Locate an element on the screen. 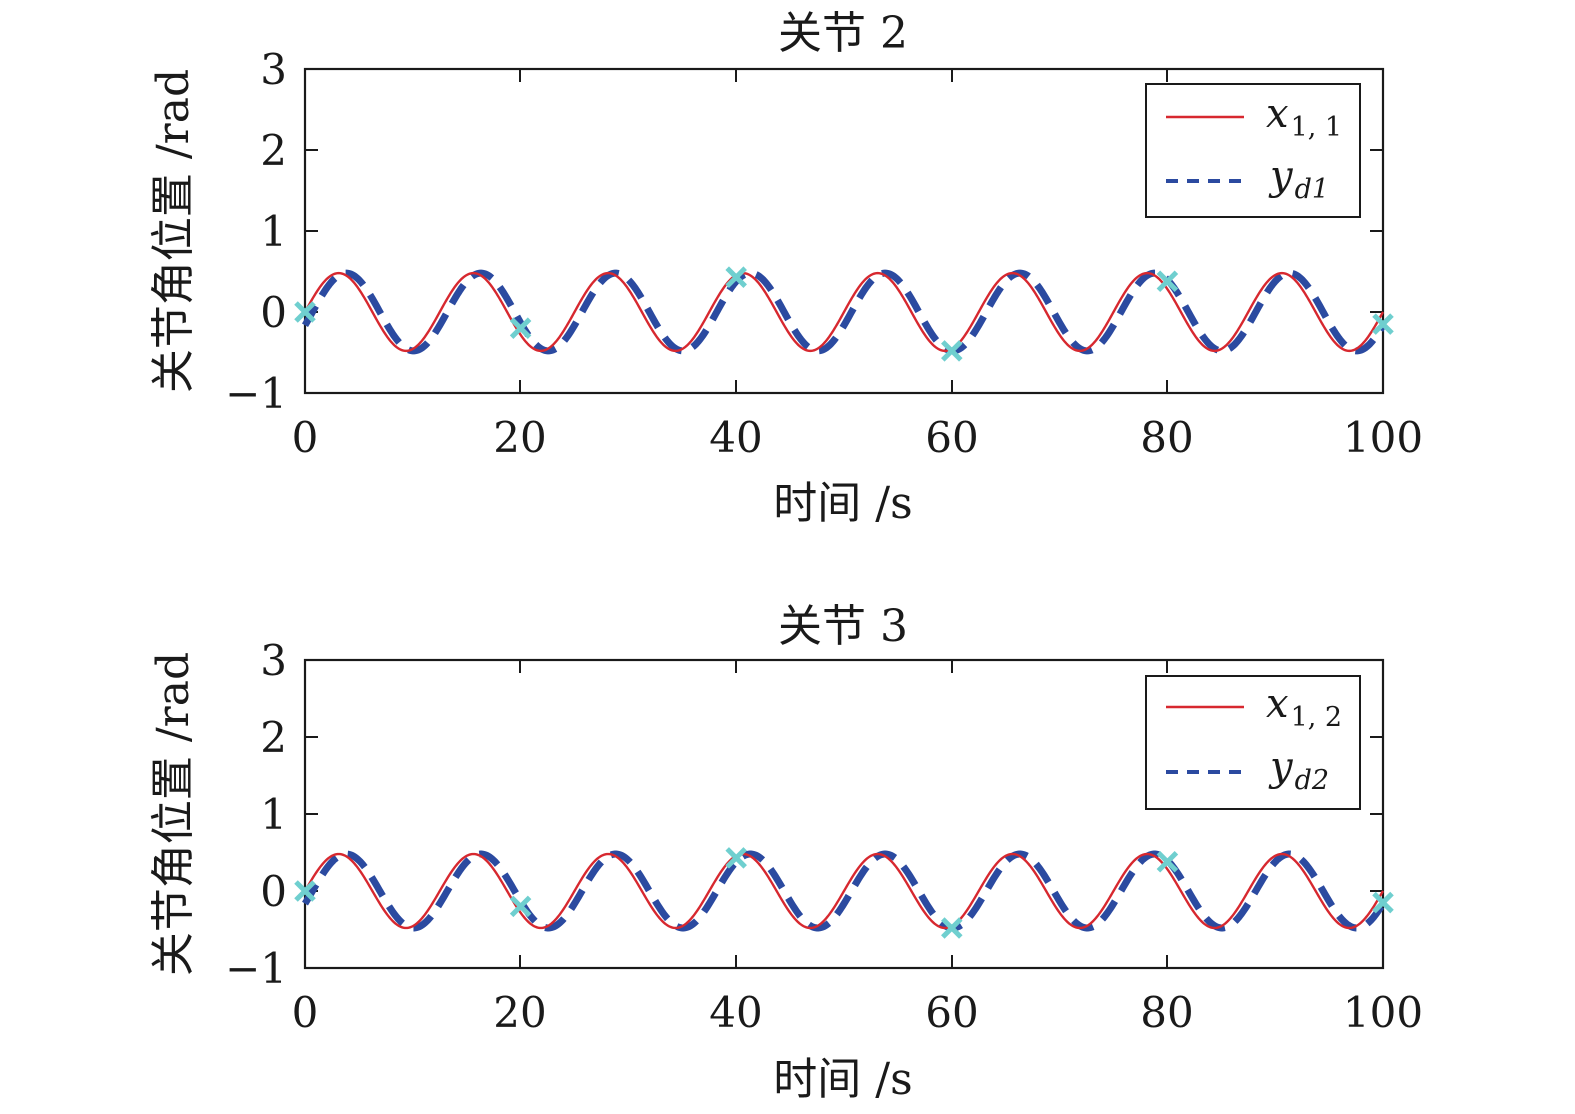 This screenshot has width=1575, height=1114. legend-label: x1, 2 is located at coordinates (1304, 707).